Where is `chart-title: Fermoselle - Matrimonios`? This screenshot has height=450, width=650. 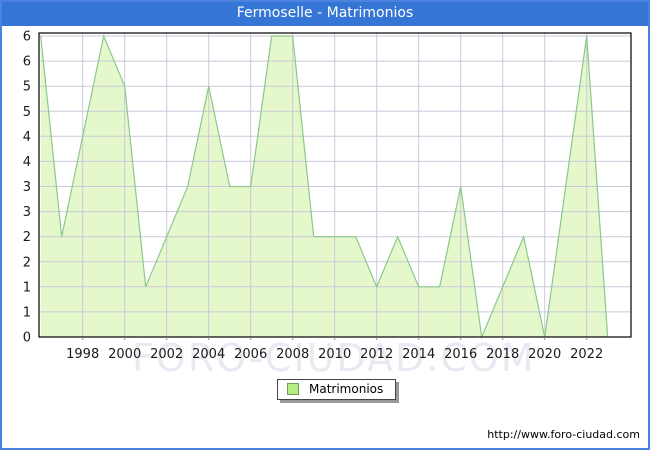 chart-title: Fermoselle - Matrimonios is located at coordinates (325, 13).